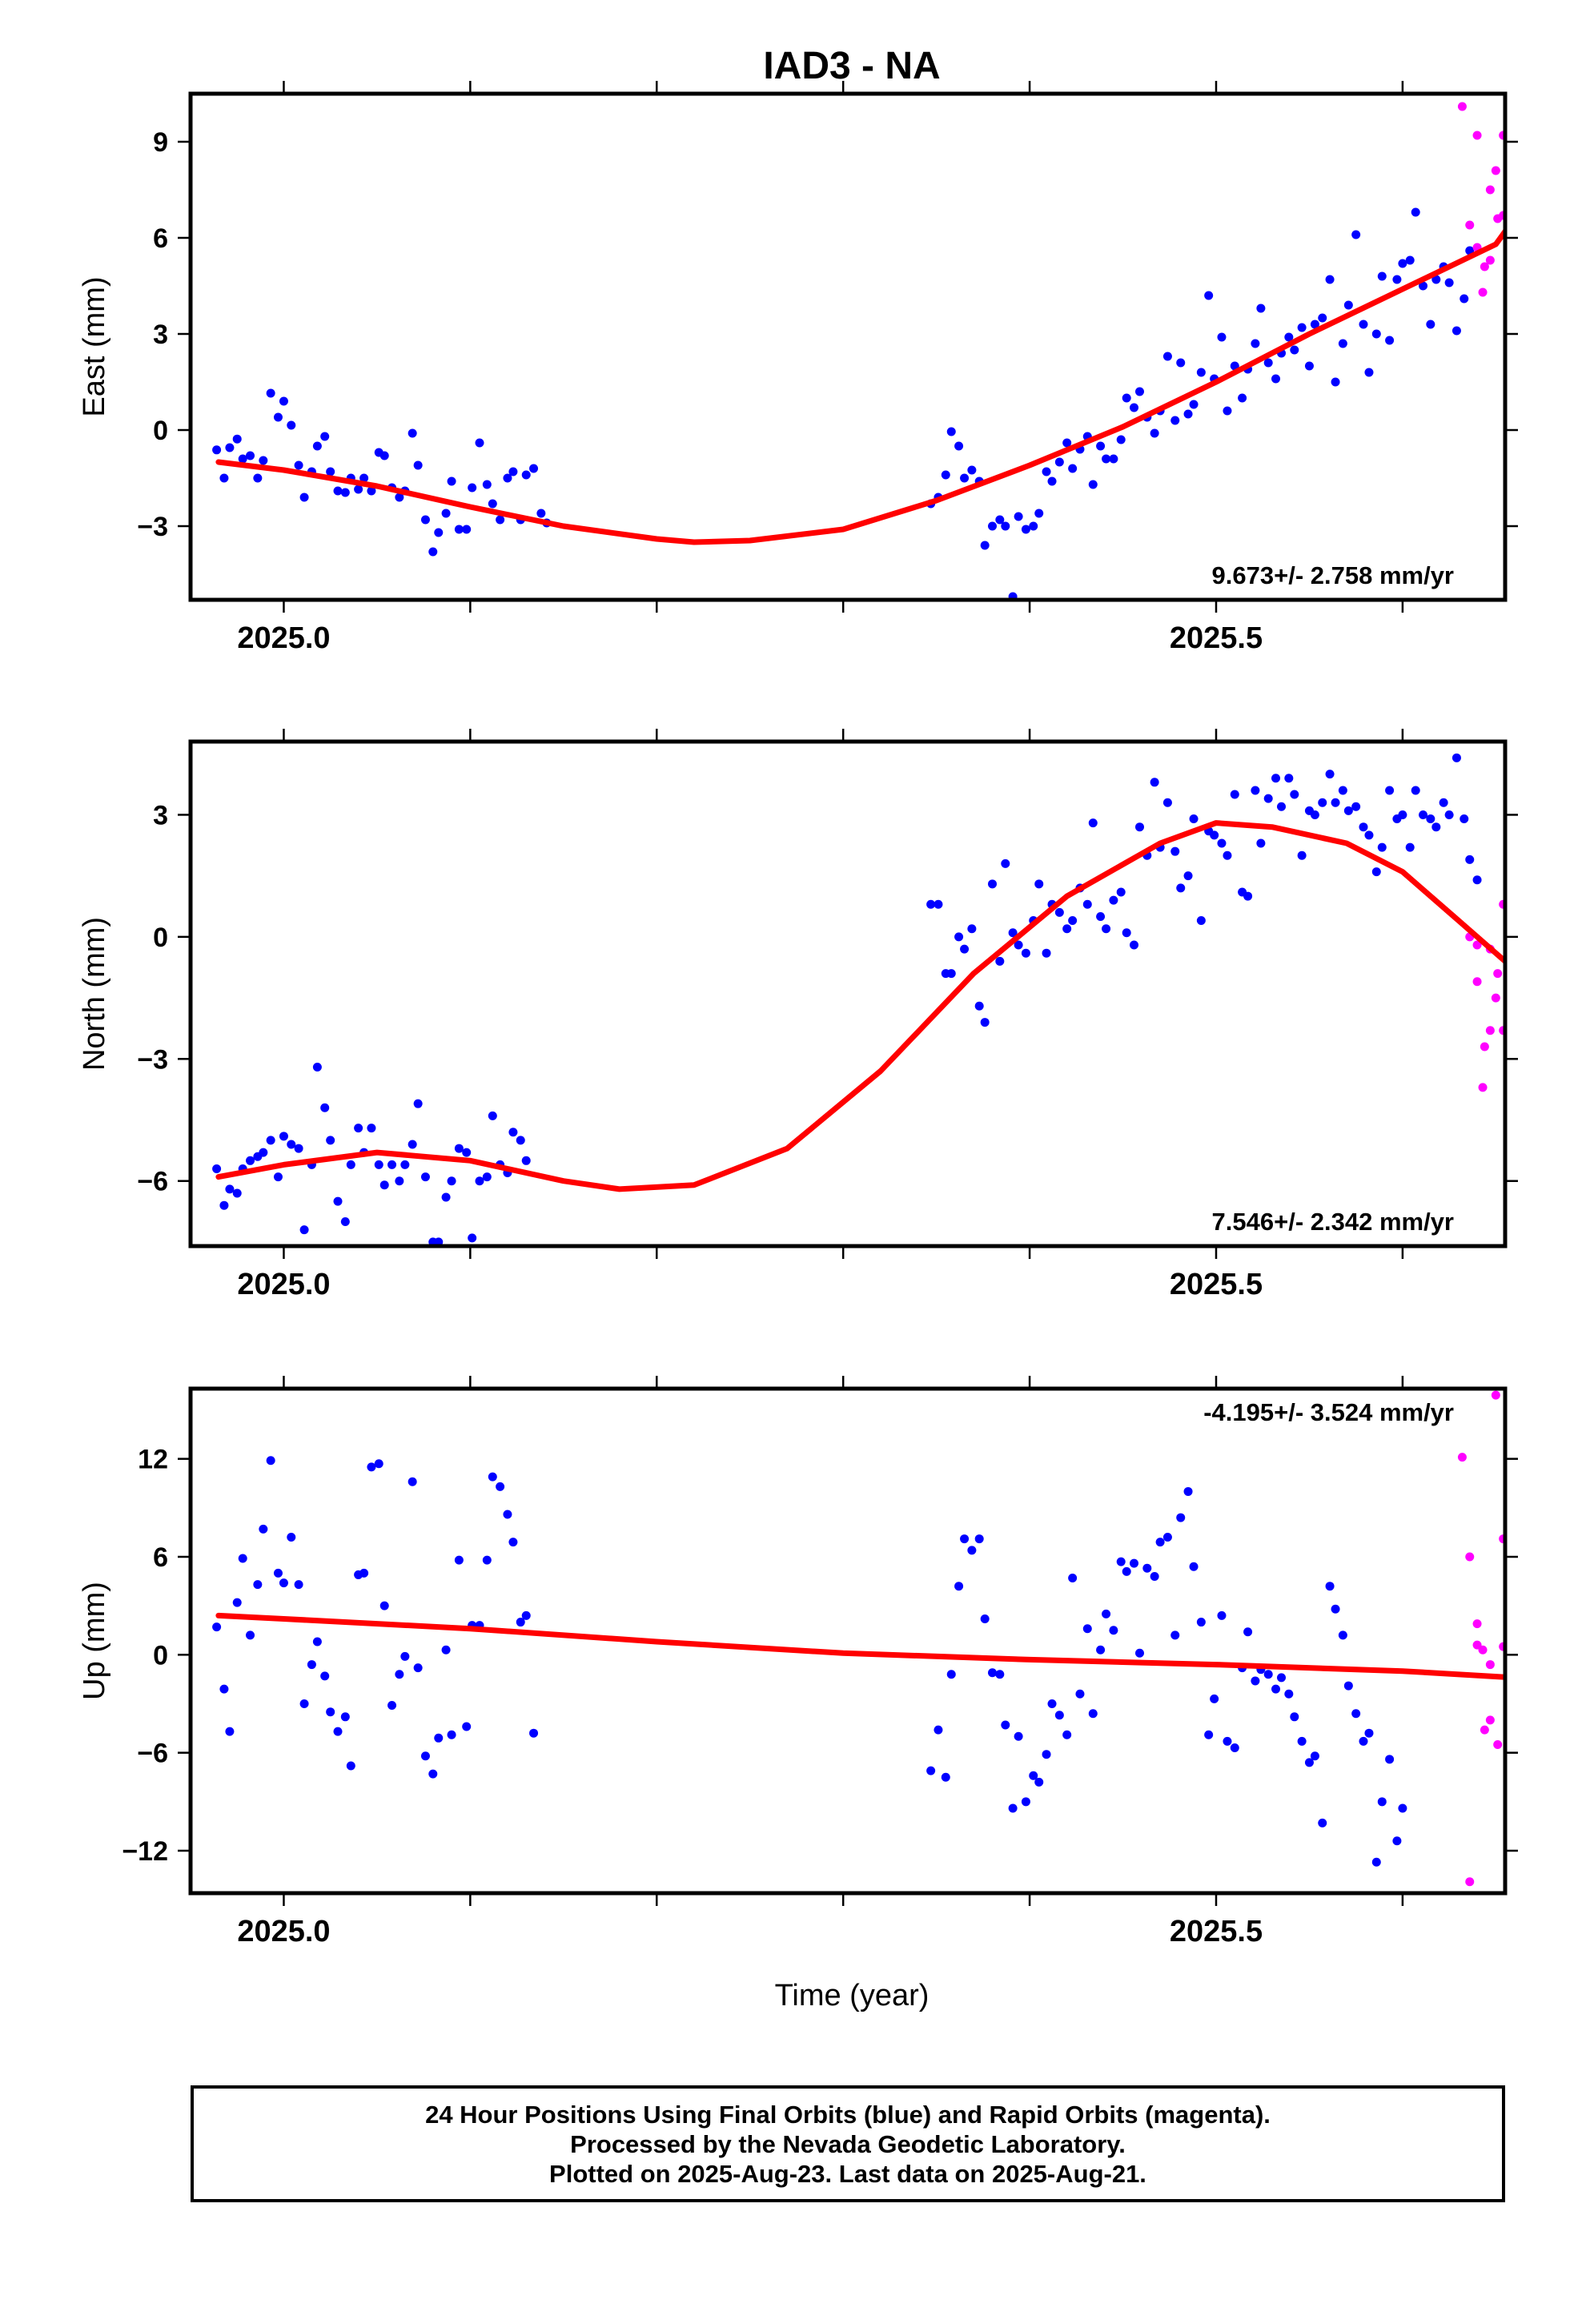  What do you see at coordinates (1333, 575) in the screenshot?
I see `east-rate-label: 9.673+/- 2.758 mm/yr` at bounding box center [1333, 575].